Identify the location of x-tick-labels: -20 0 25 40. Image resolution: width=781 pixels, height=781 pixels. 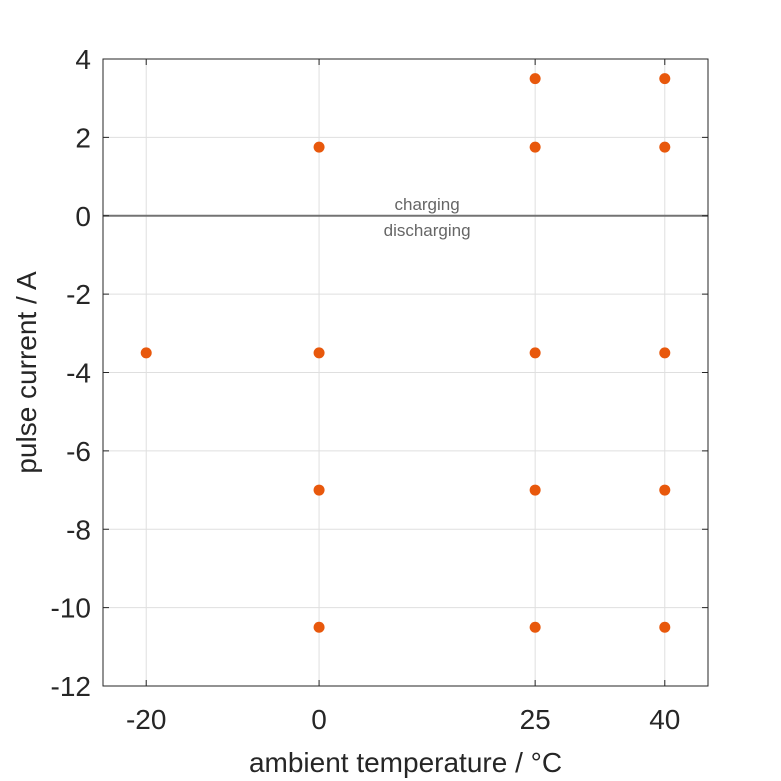
(403, 719).